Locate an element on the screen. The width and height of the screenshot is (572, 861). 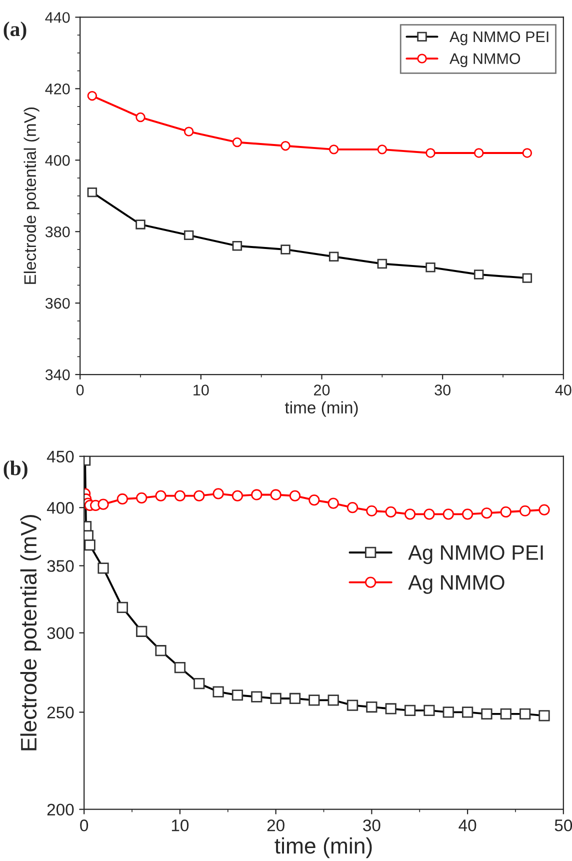
y-tick-label: 300 is located at coordinates (60, 633).